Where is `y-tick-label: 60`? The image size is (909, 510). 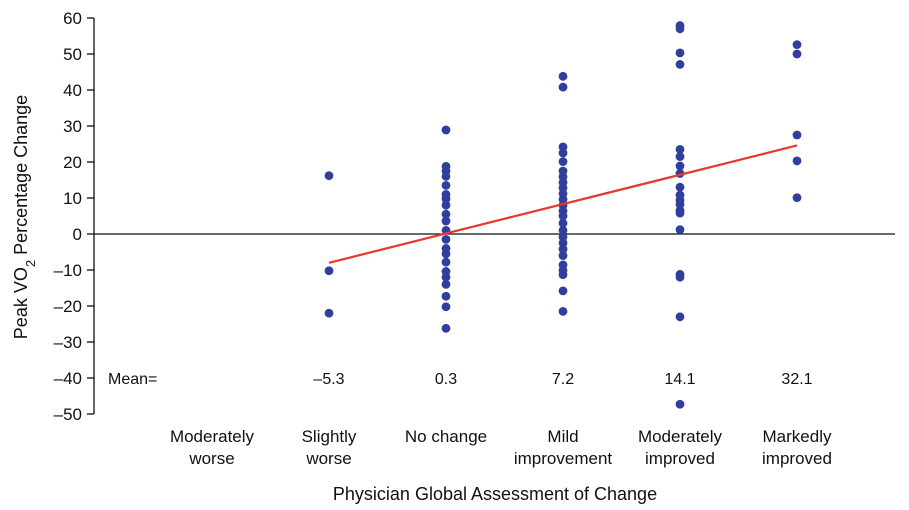
y-tick-label: 60 is located at coordinates (72, 18).